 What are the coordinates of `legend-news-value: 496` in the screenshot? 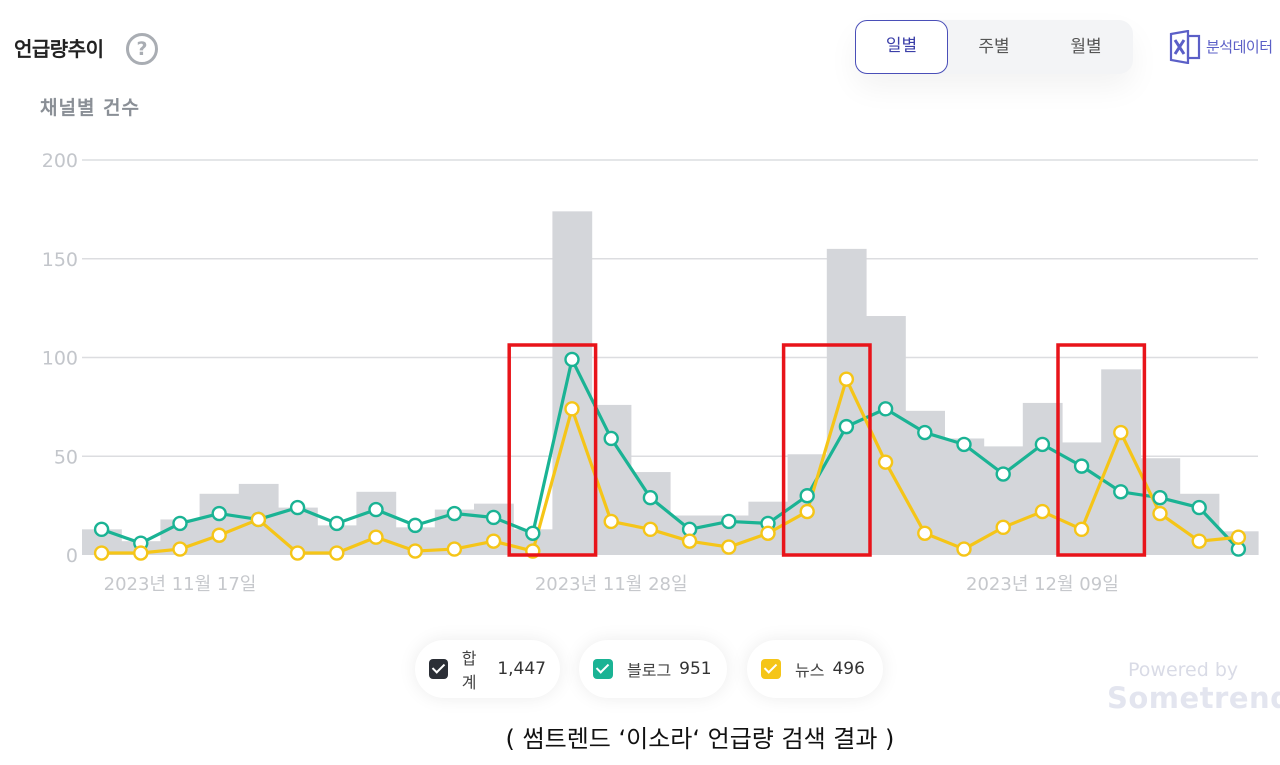 It's located at (848, 669).